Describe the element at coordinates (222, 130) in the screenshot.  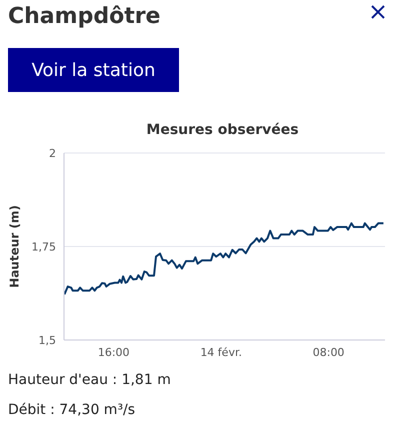
I see `chart-title: Mesures observées` at that location.